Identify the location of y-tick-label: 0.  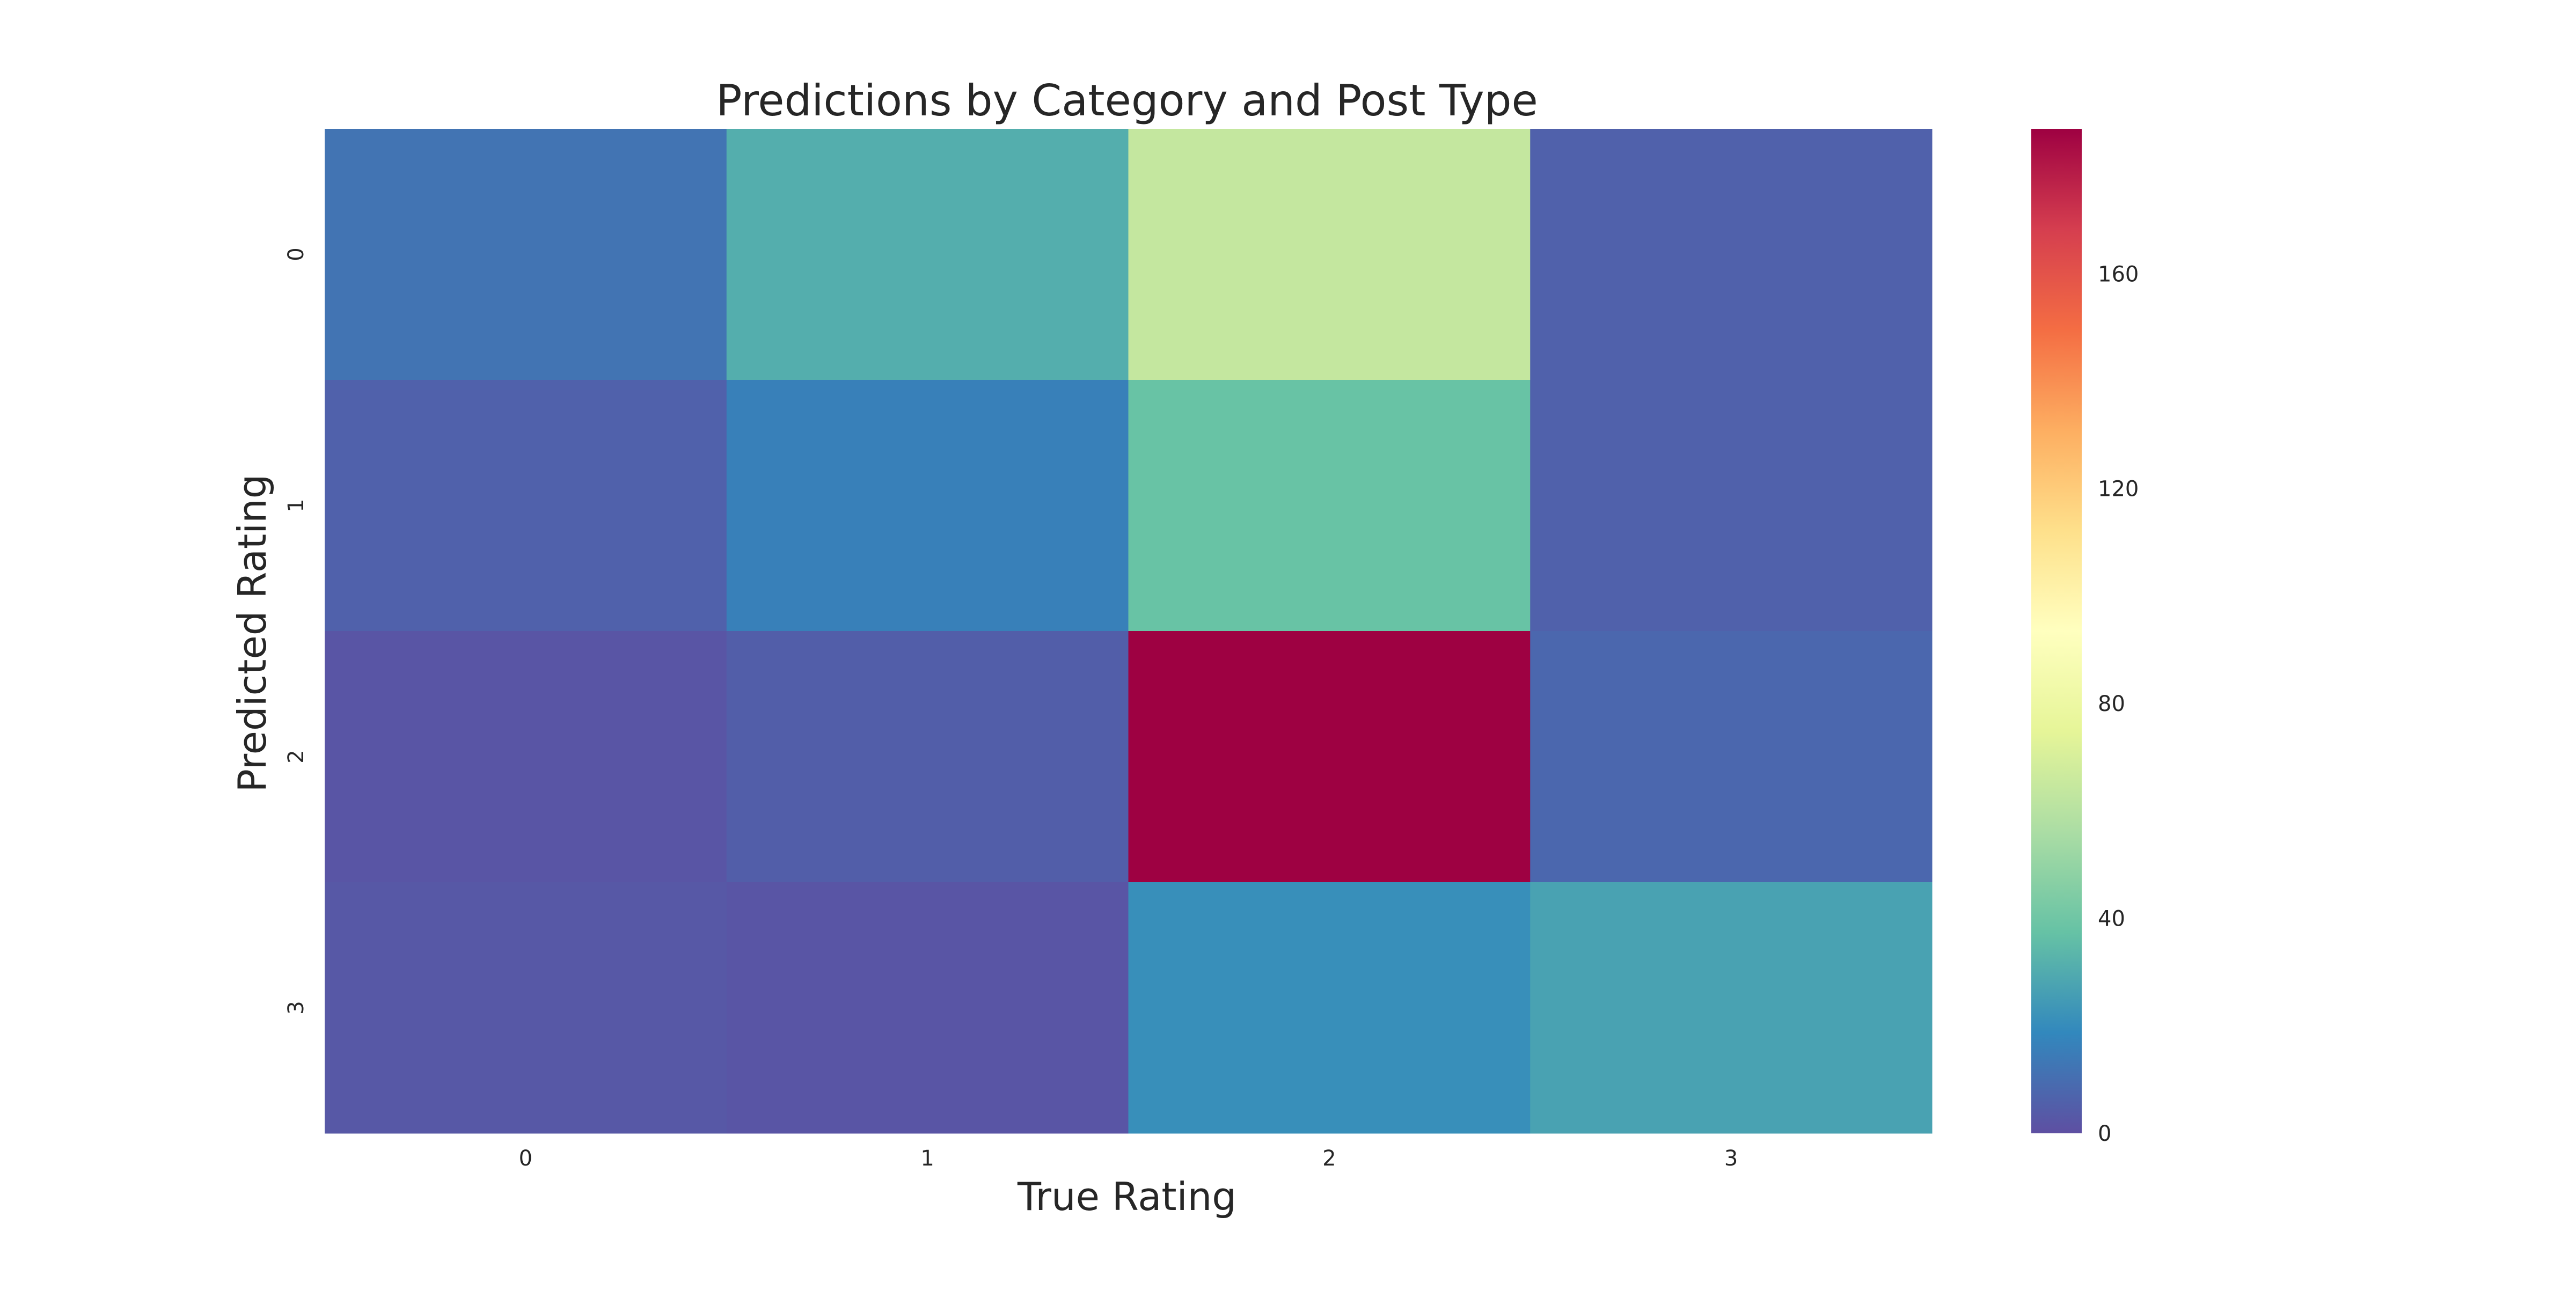
(296, 254).